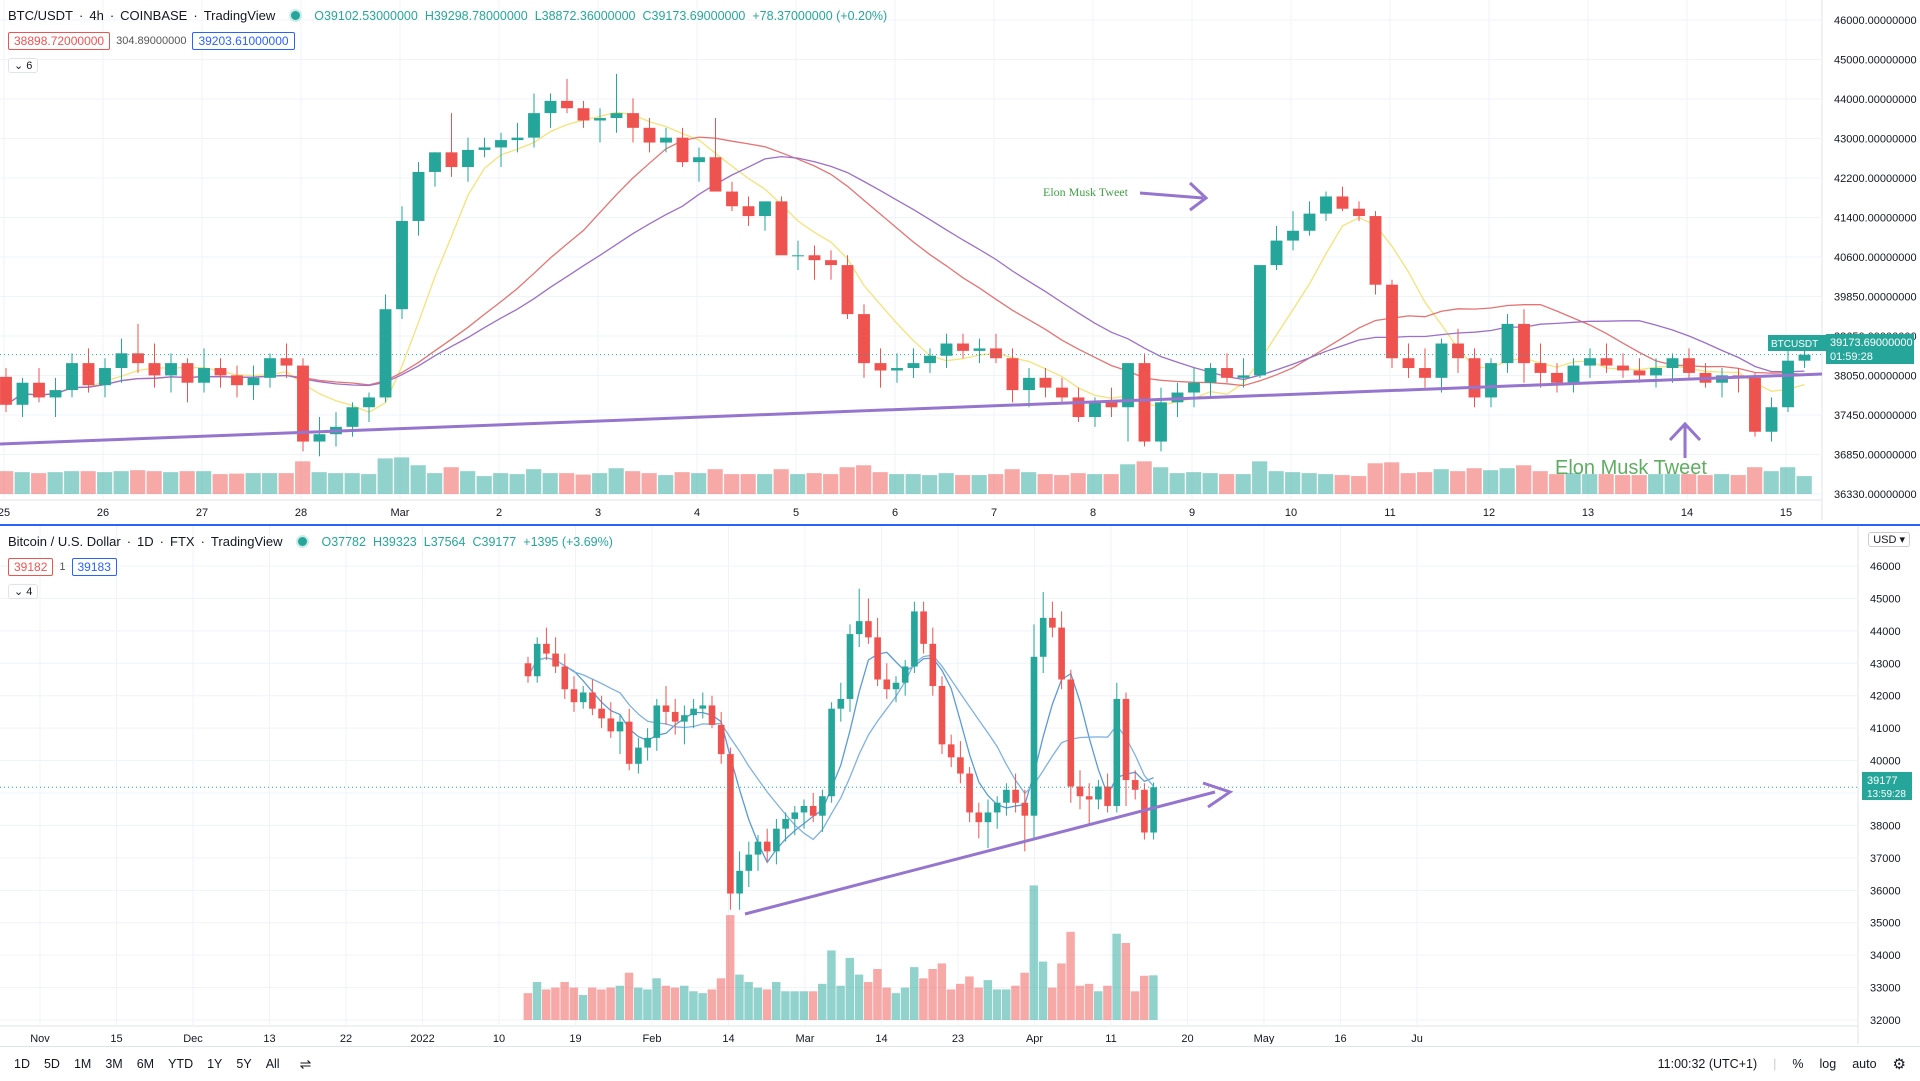 The height and width of the screenshot is (1081, 1920). I want to click on pane1-low: L38872.36000000, so click(585, 15).